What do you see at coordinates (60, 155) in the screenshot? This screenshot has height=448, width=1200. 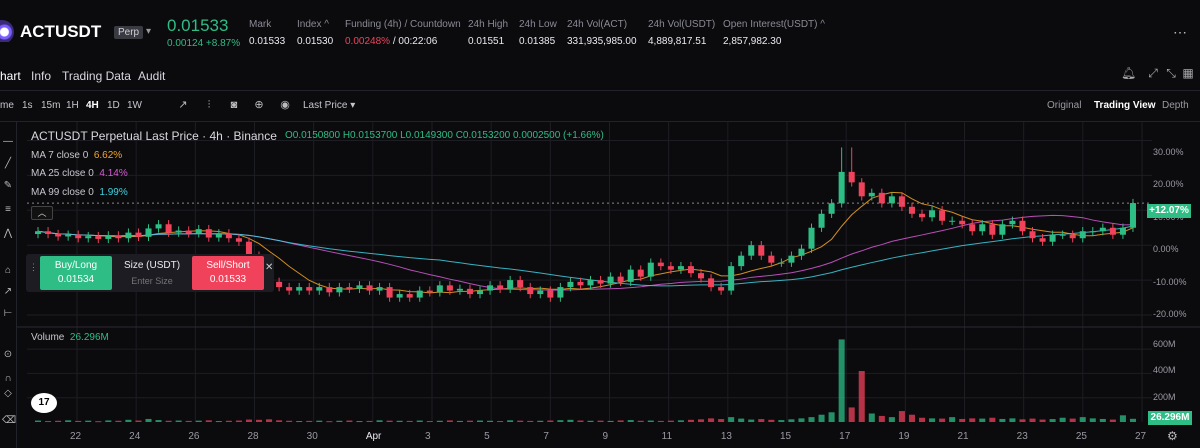 I see `ma7-label: MA 7 close 0` at bounding box center [60, 155].